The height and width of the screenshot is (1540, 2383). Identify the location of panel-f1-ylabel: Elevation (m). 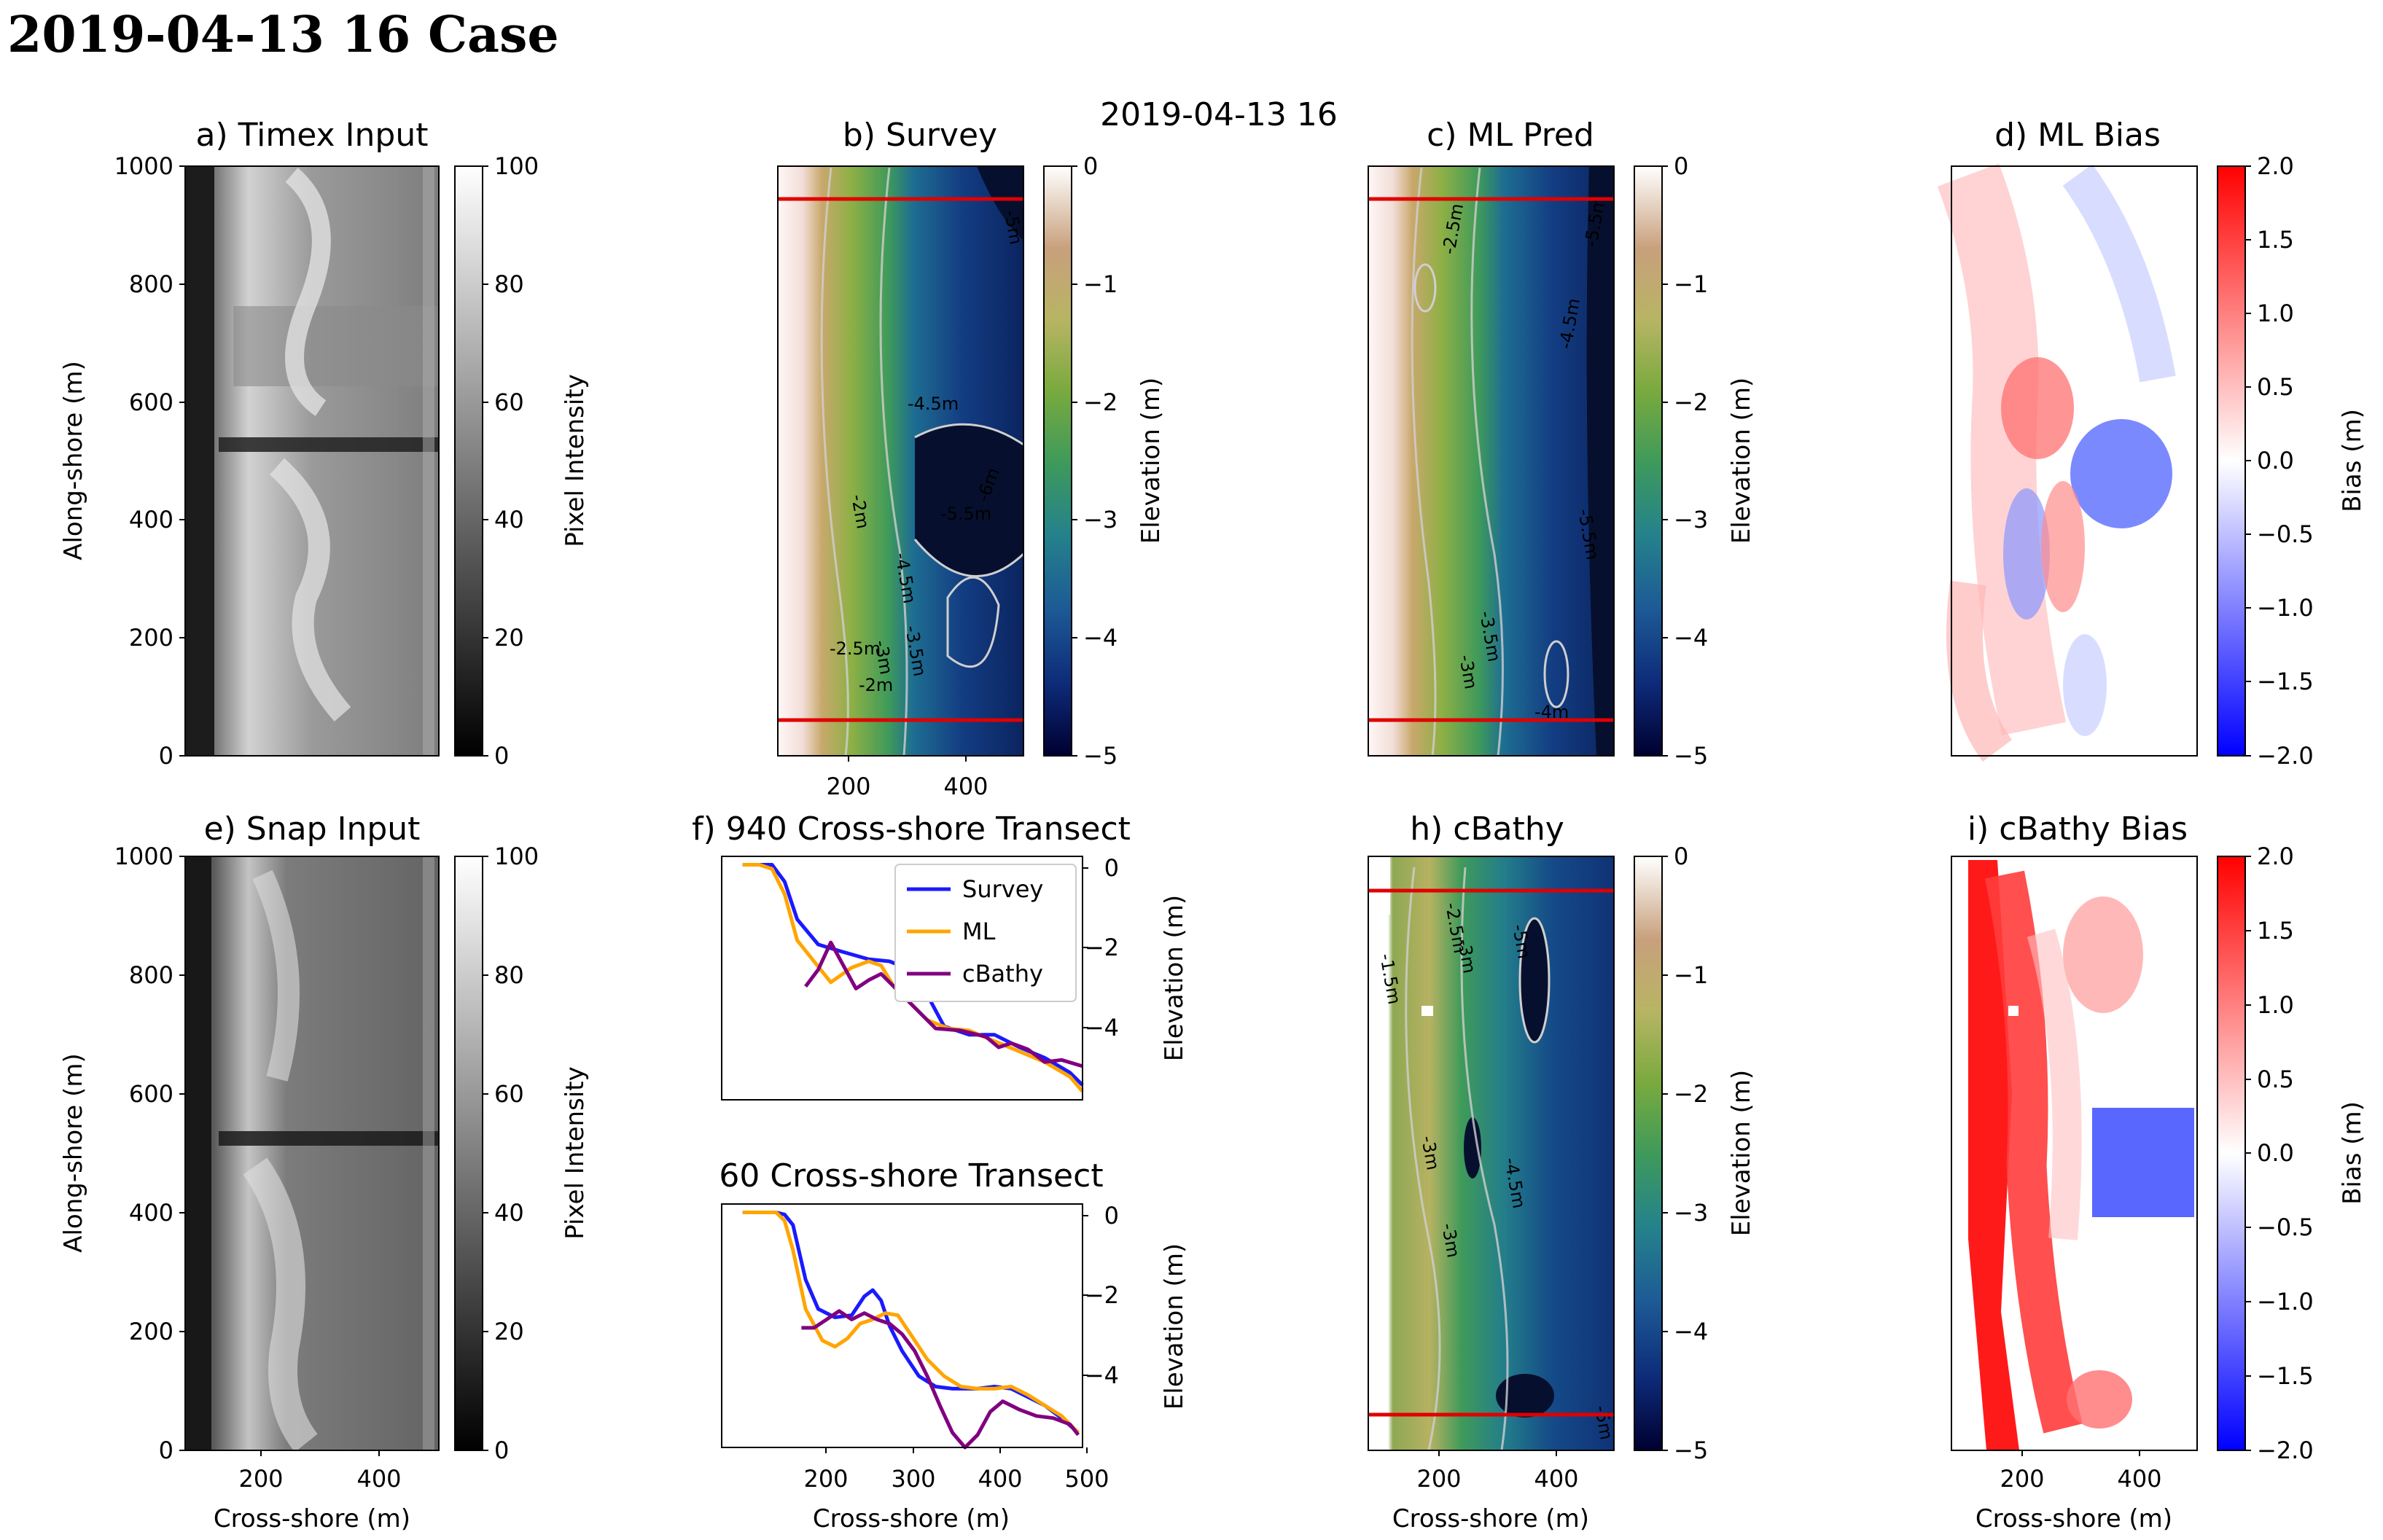
(1174, 978).